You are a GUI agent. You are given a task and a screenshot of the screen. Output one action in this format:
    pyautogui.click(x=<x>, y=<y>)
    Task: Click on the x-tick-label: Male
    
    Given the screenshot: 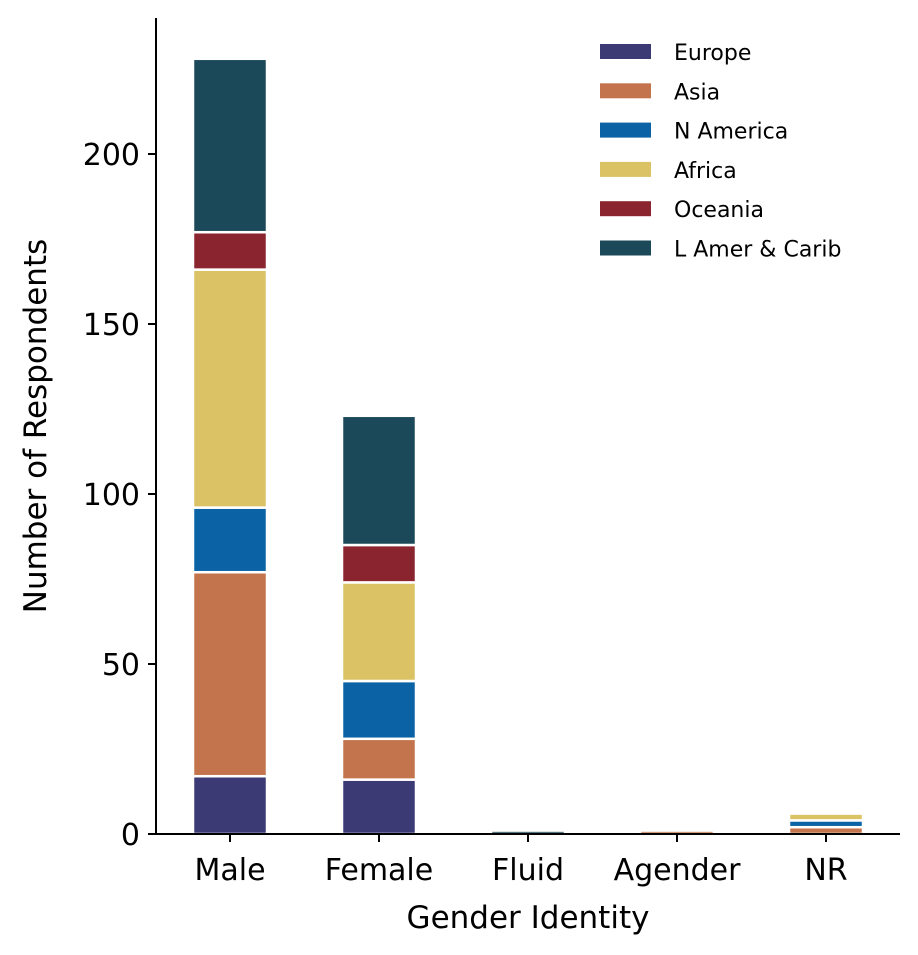 What is the action you would take?
    pyautogui.click(x=229, y=870)
    